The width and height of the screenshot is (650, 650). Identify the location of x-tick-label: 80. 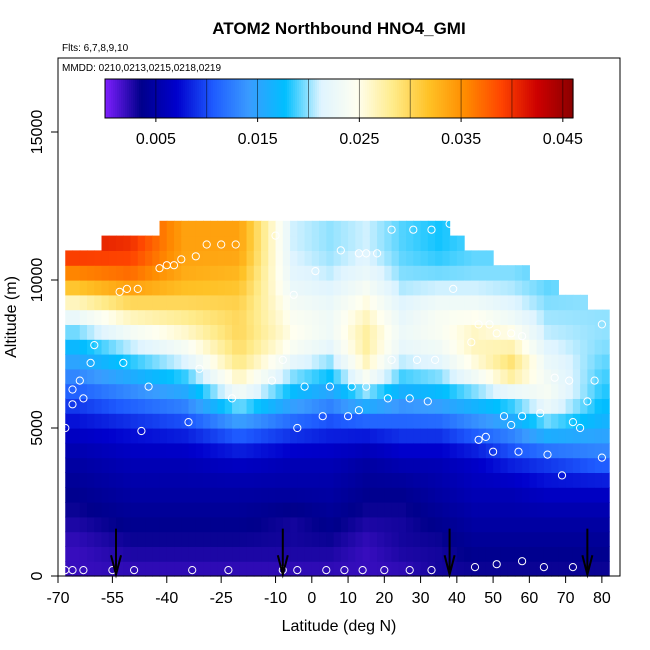
(602, 598).